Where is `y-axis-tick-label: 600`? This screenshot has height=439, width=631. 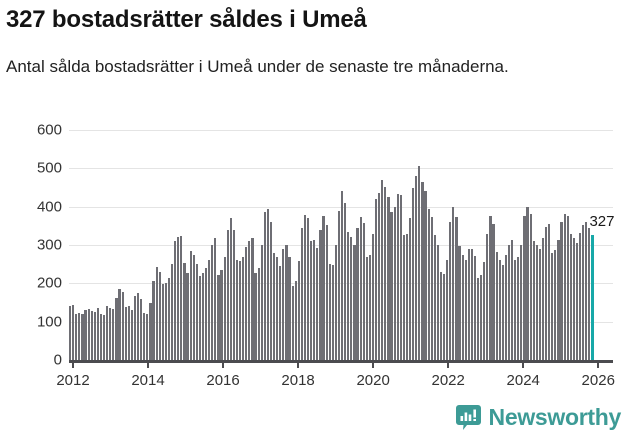 y-axis-tick-label: 600 is located at coordinates (49, 130).